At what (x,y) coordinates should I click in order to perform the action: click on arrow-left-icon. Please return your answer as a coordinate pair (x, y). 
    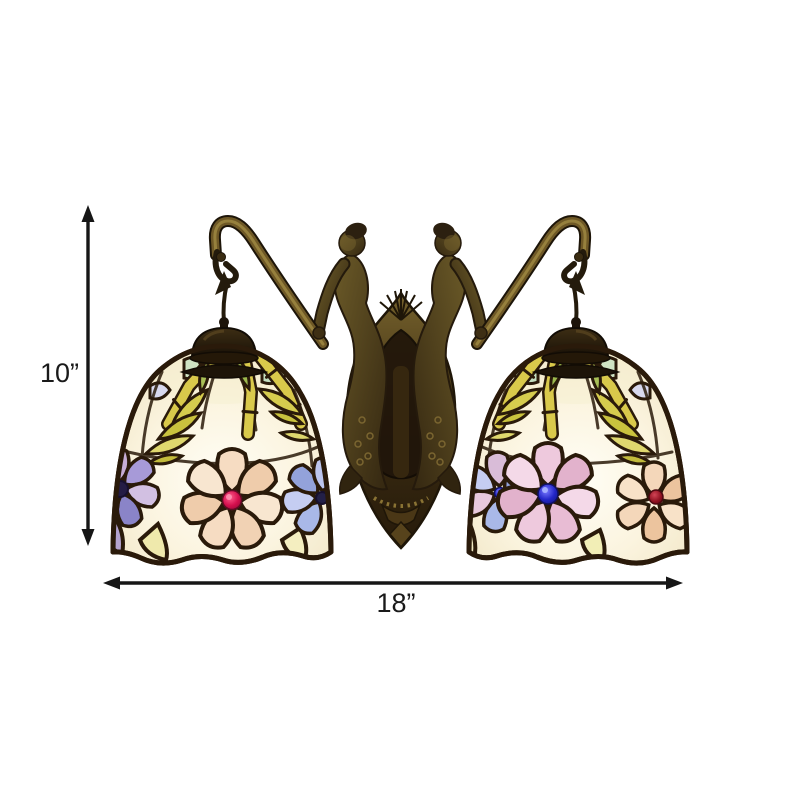
    Looking at the image, I should click on (111, 583).